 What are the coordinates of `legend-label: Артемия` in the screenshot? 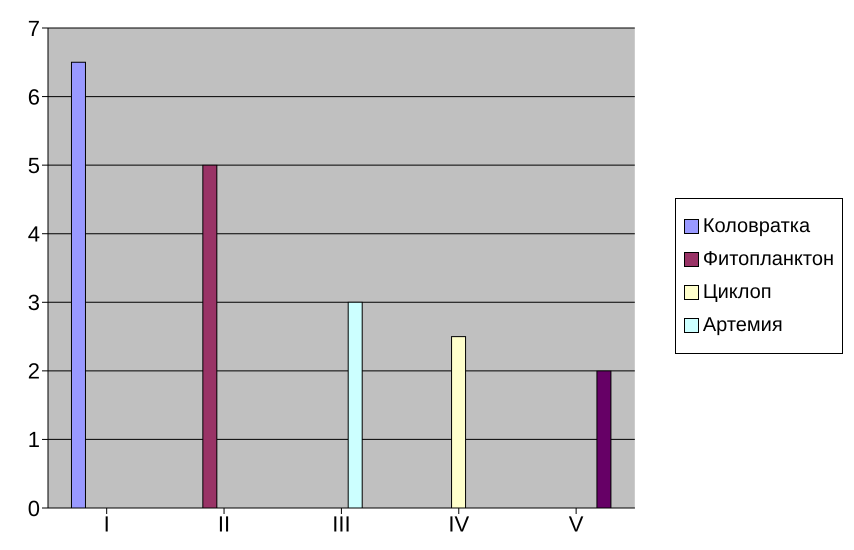 It's located at (742, 325).